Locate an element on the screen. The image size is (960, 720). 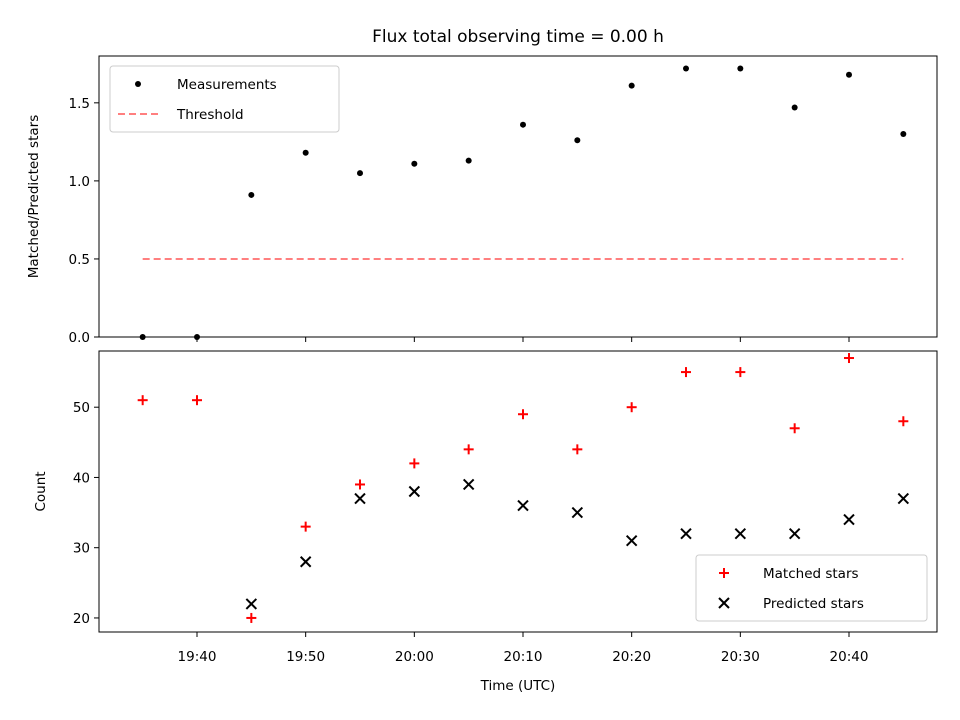
y-tick-label: 50 is located at coordinates (81, 408).